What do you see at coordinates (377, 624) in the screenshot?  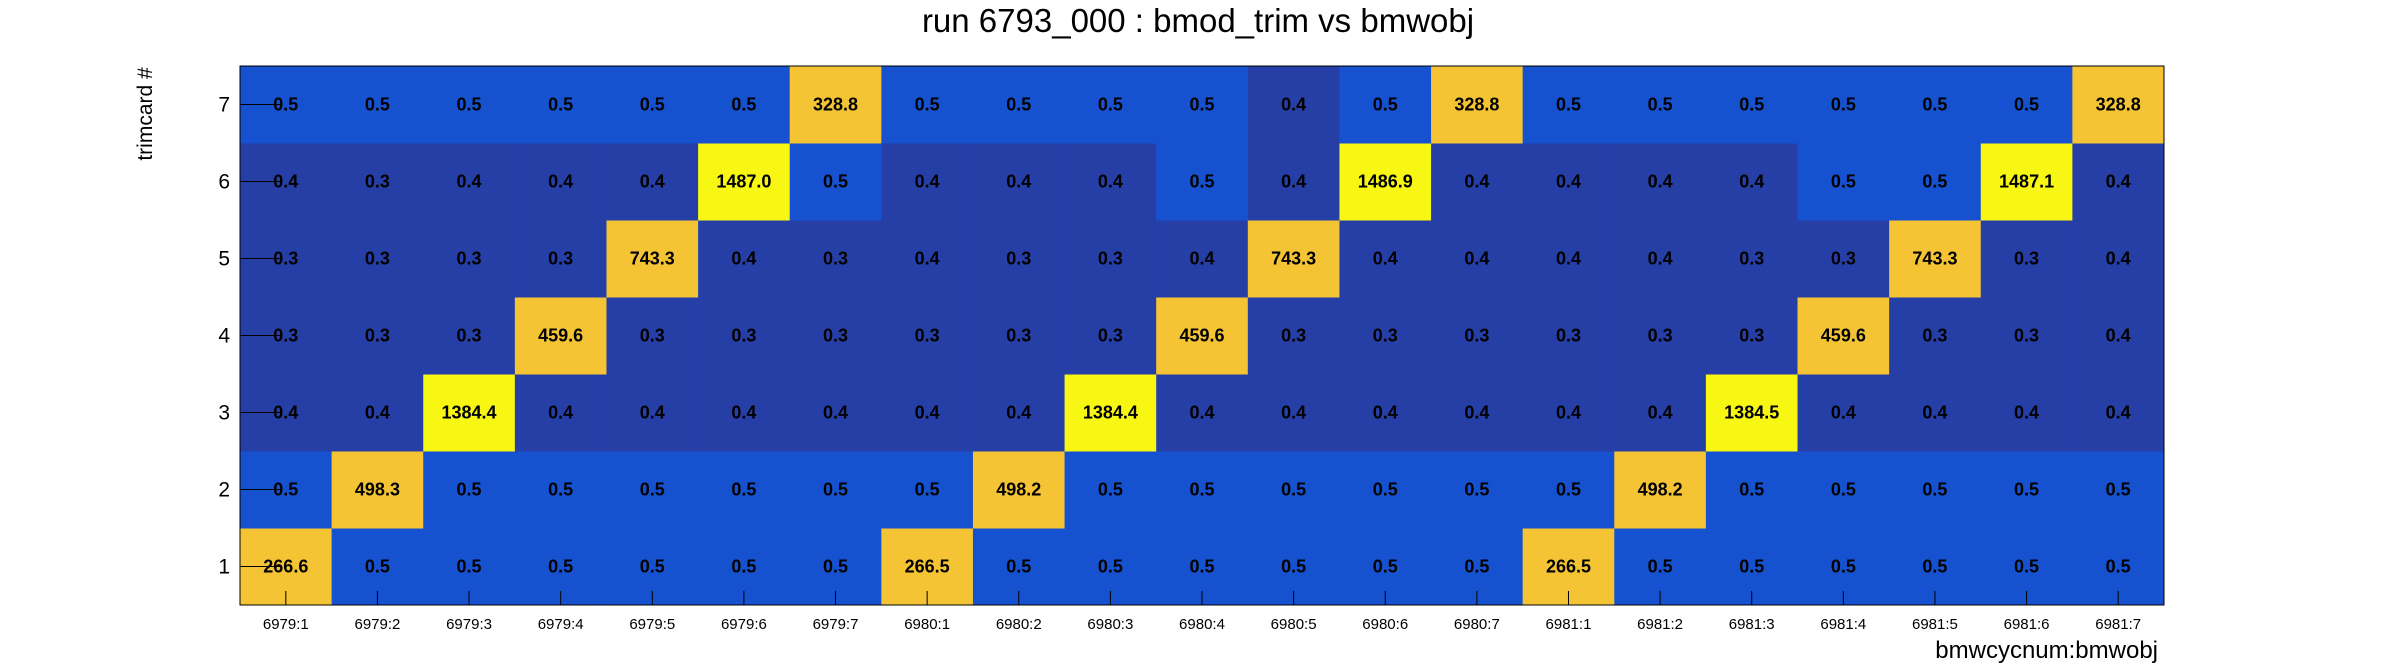 I see `x-tick-label: 6979:2` at bounding box center [377, 624].